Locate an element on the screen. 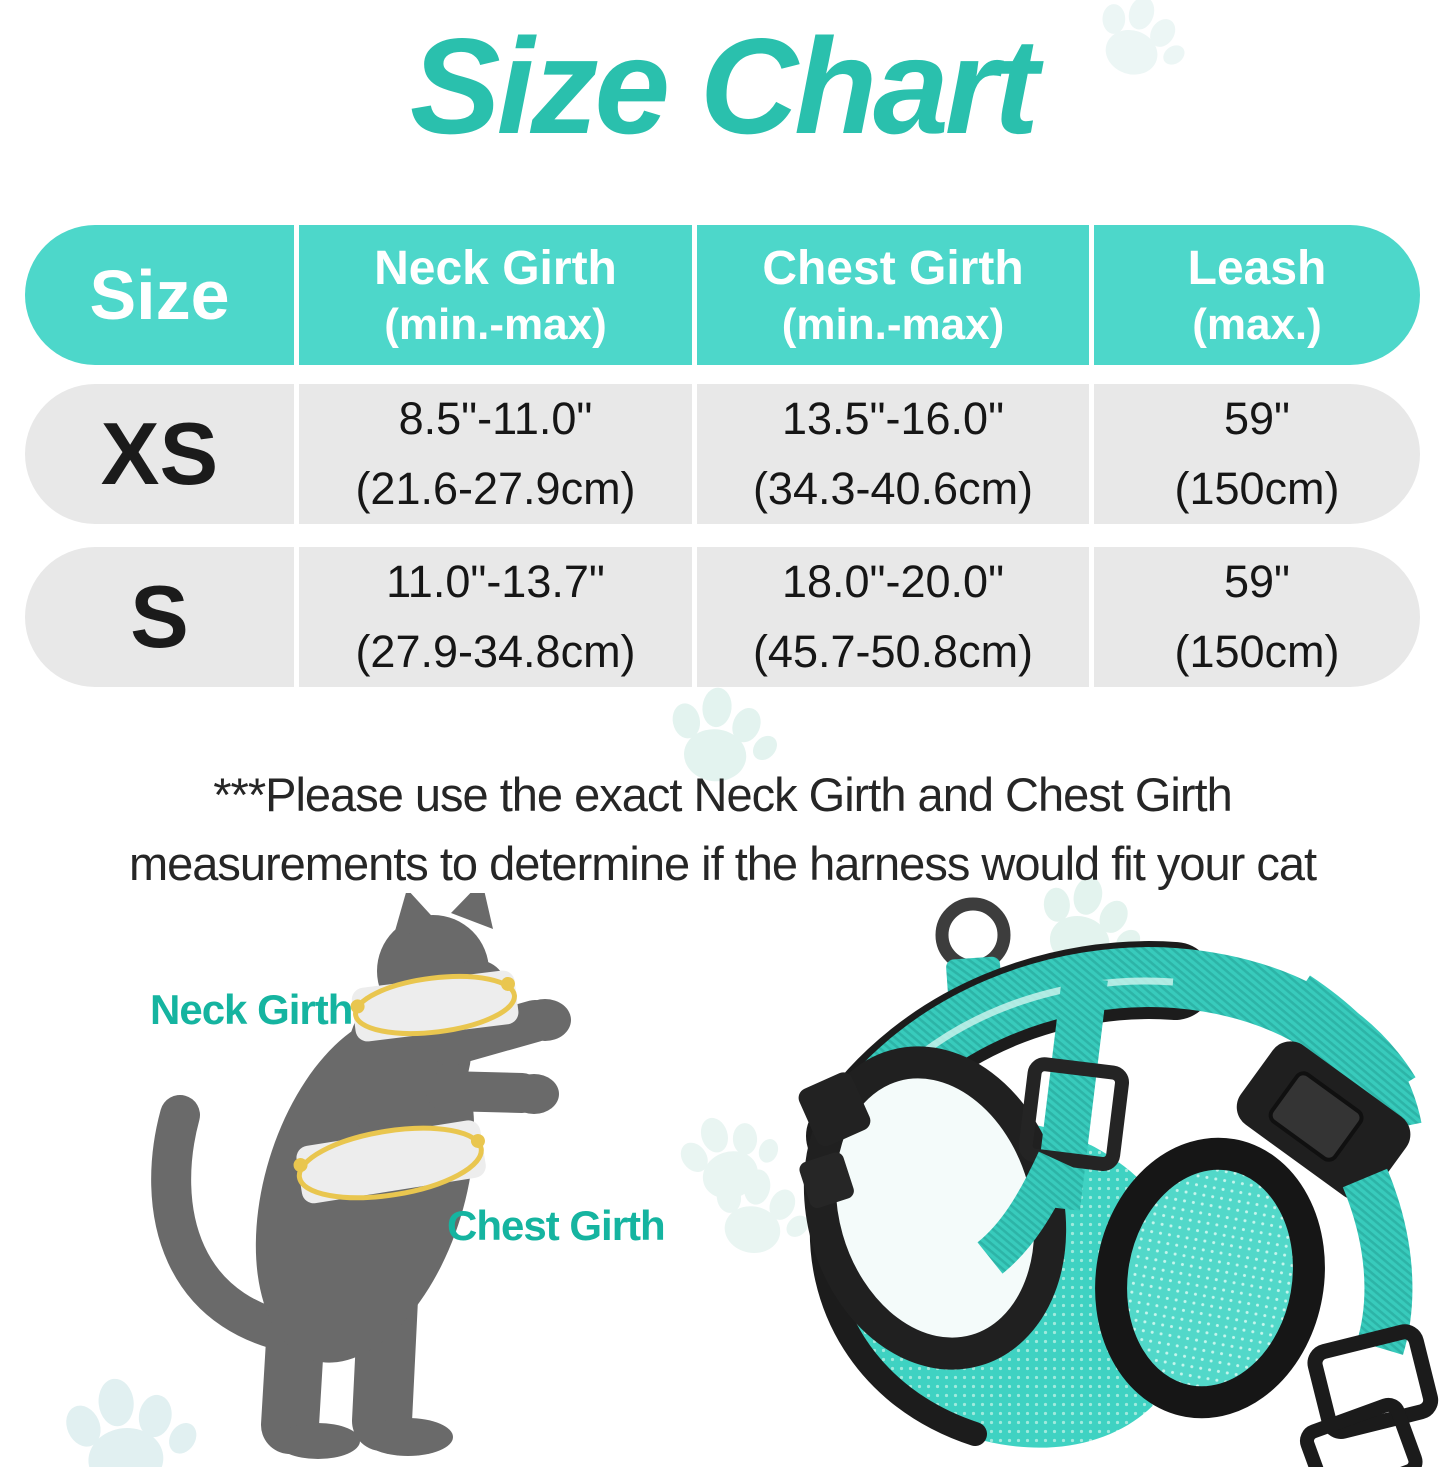 The height and width of the screenshot is (1467, 1445). right-armhole is located at coordinates (1210, 1278).